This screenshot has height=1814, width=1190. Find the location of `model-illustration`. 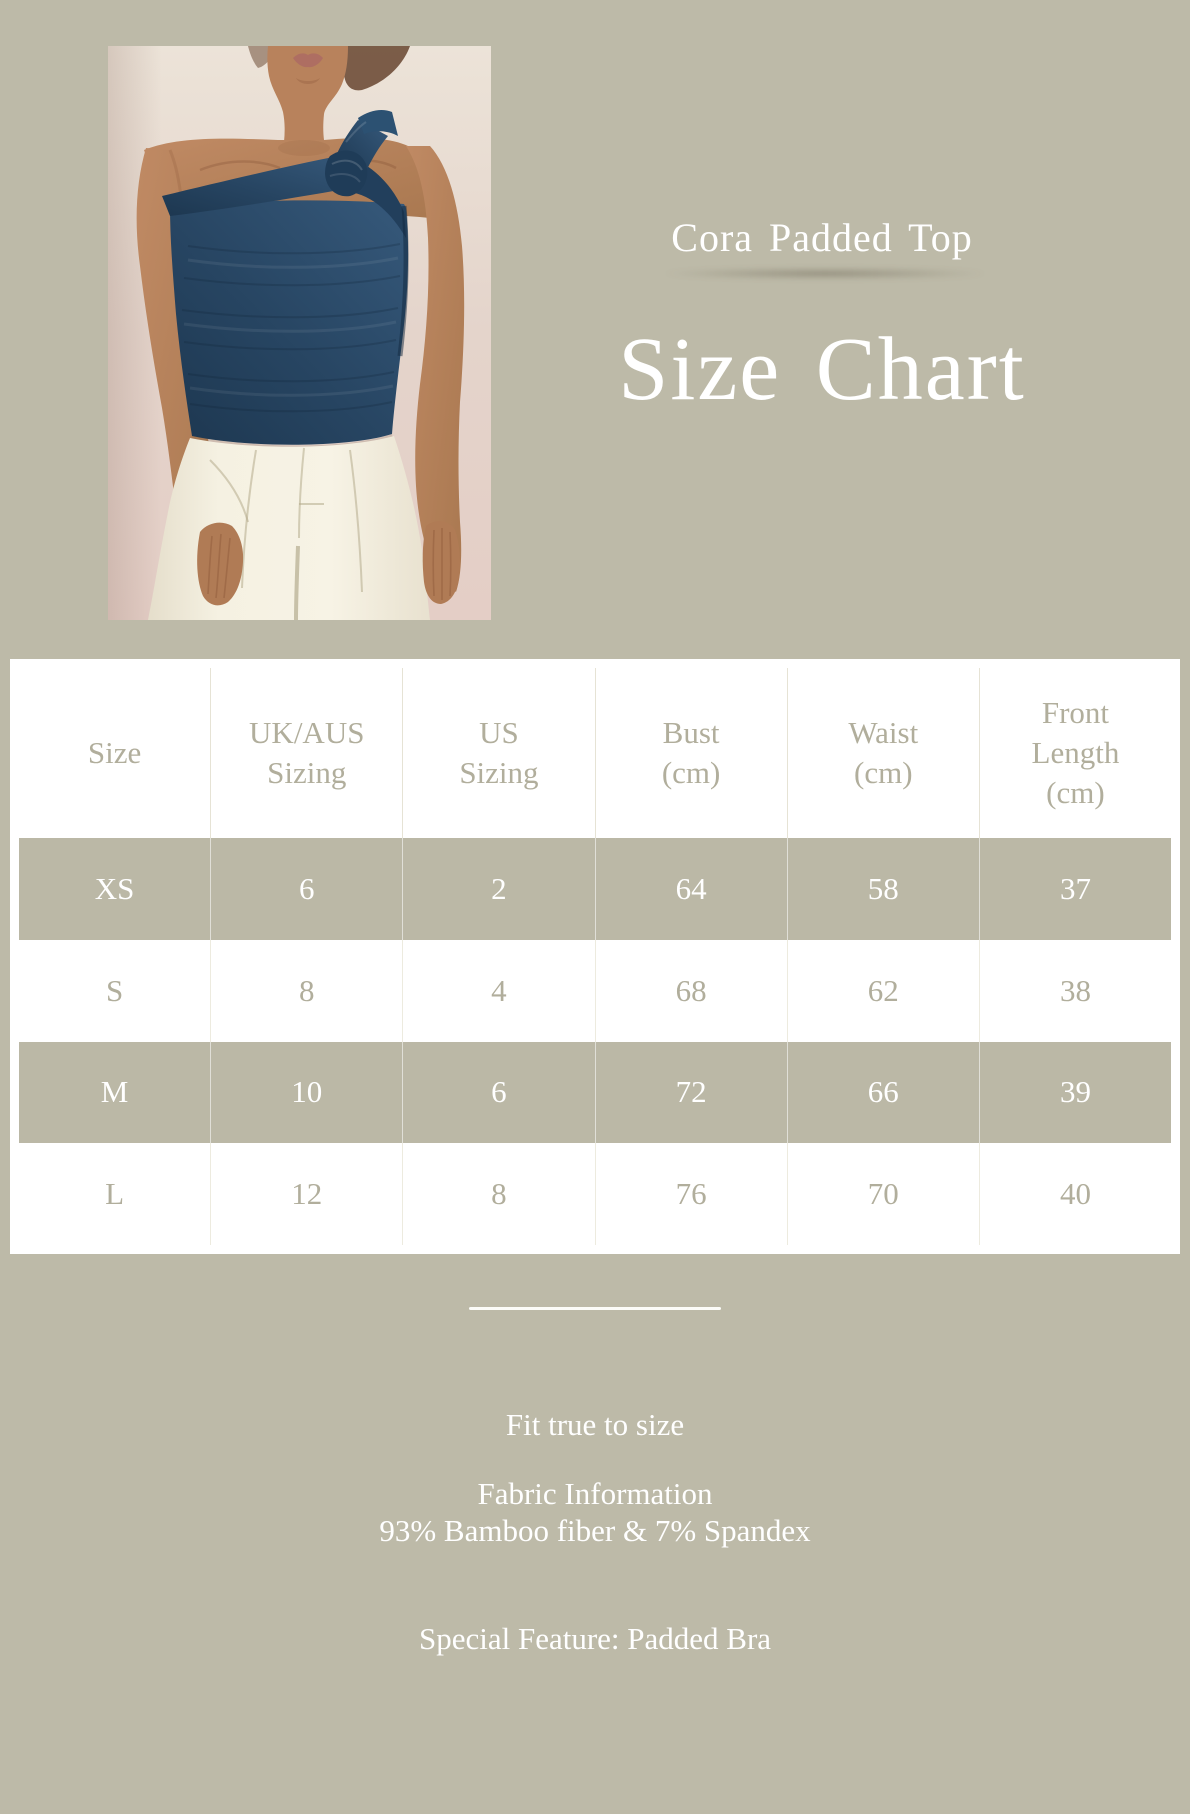

model-illustration is located at coordinates (299, 333).